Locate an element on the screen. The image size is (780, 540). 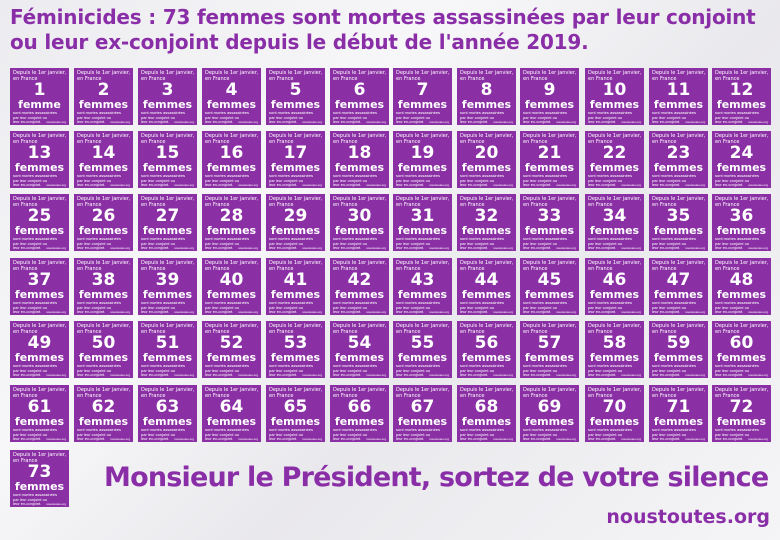
poster-number: 21 is located at coordinates (549, 153).